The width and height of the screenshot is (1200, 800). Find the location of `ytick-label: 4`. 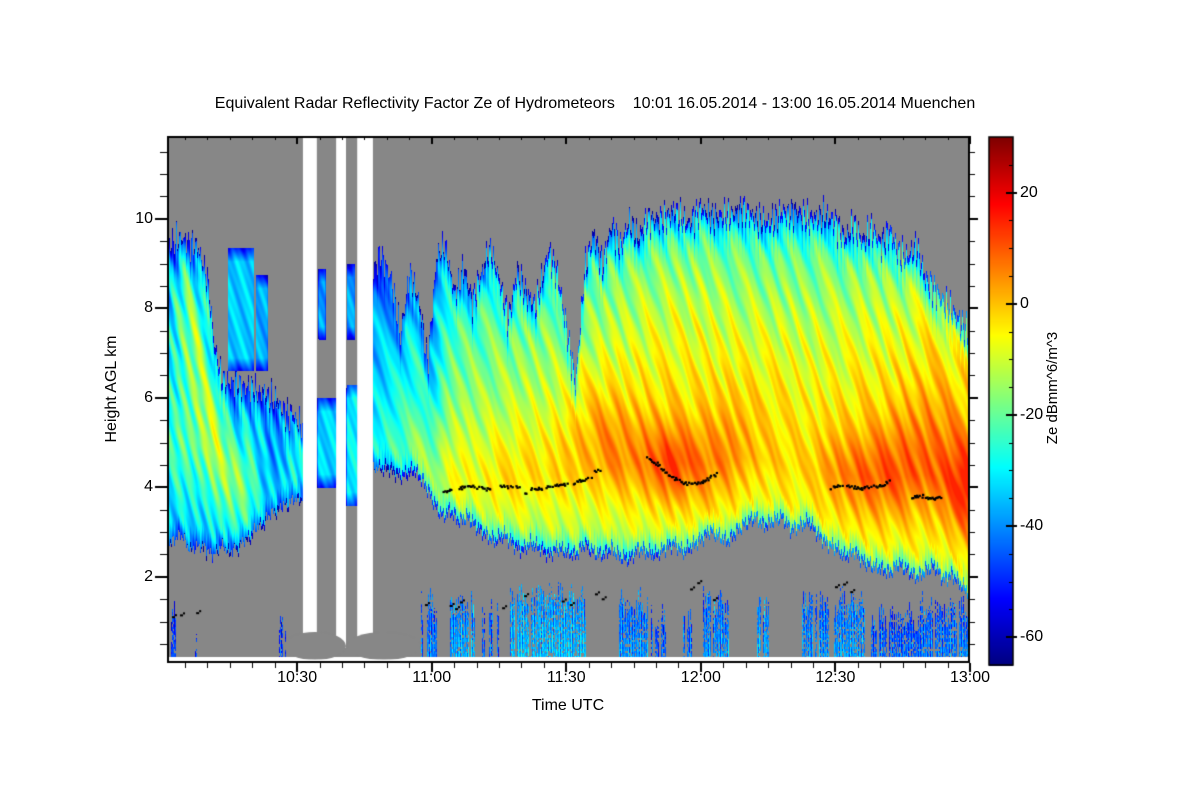

ytick-label: 4 is located at coordinates (148, 487).